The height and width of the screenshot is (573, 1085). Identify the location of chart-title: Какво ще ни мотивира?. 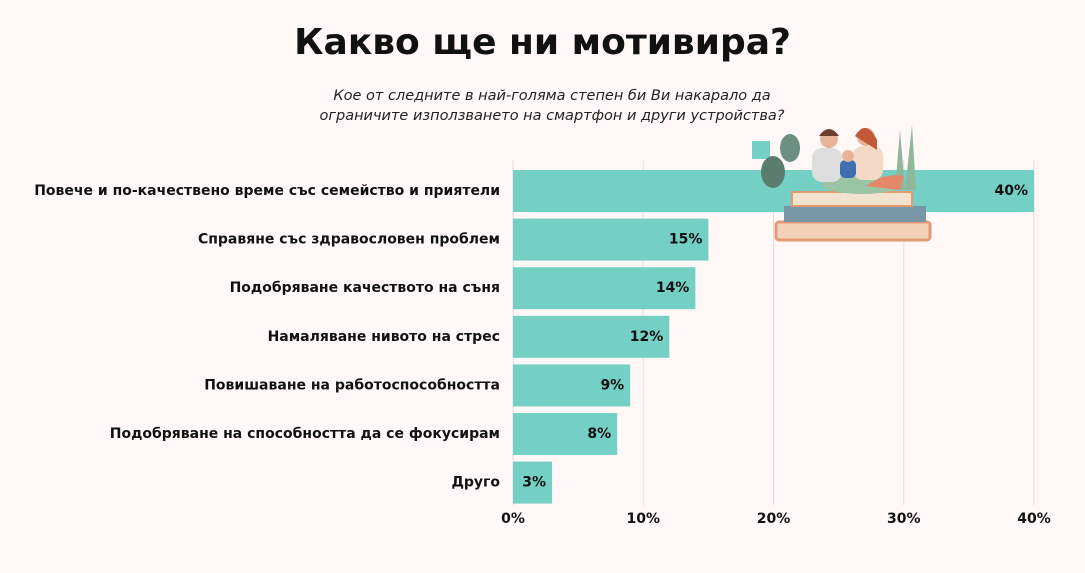
(542, 42).